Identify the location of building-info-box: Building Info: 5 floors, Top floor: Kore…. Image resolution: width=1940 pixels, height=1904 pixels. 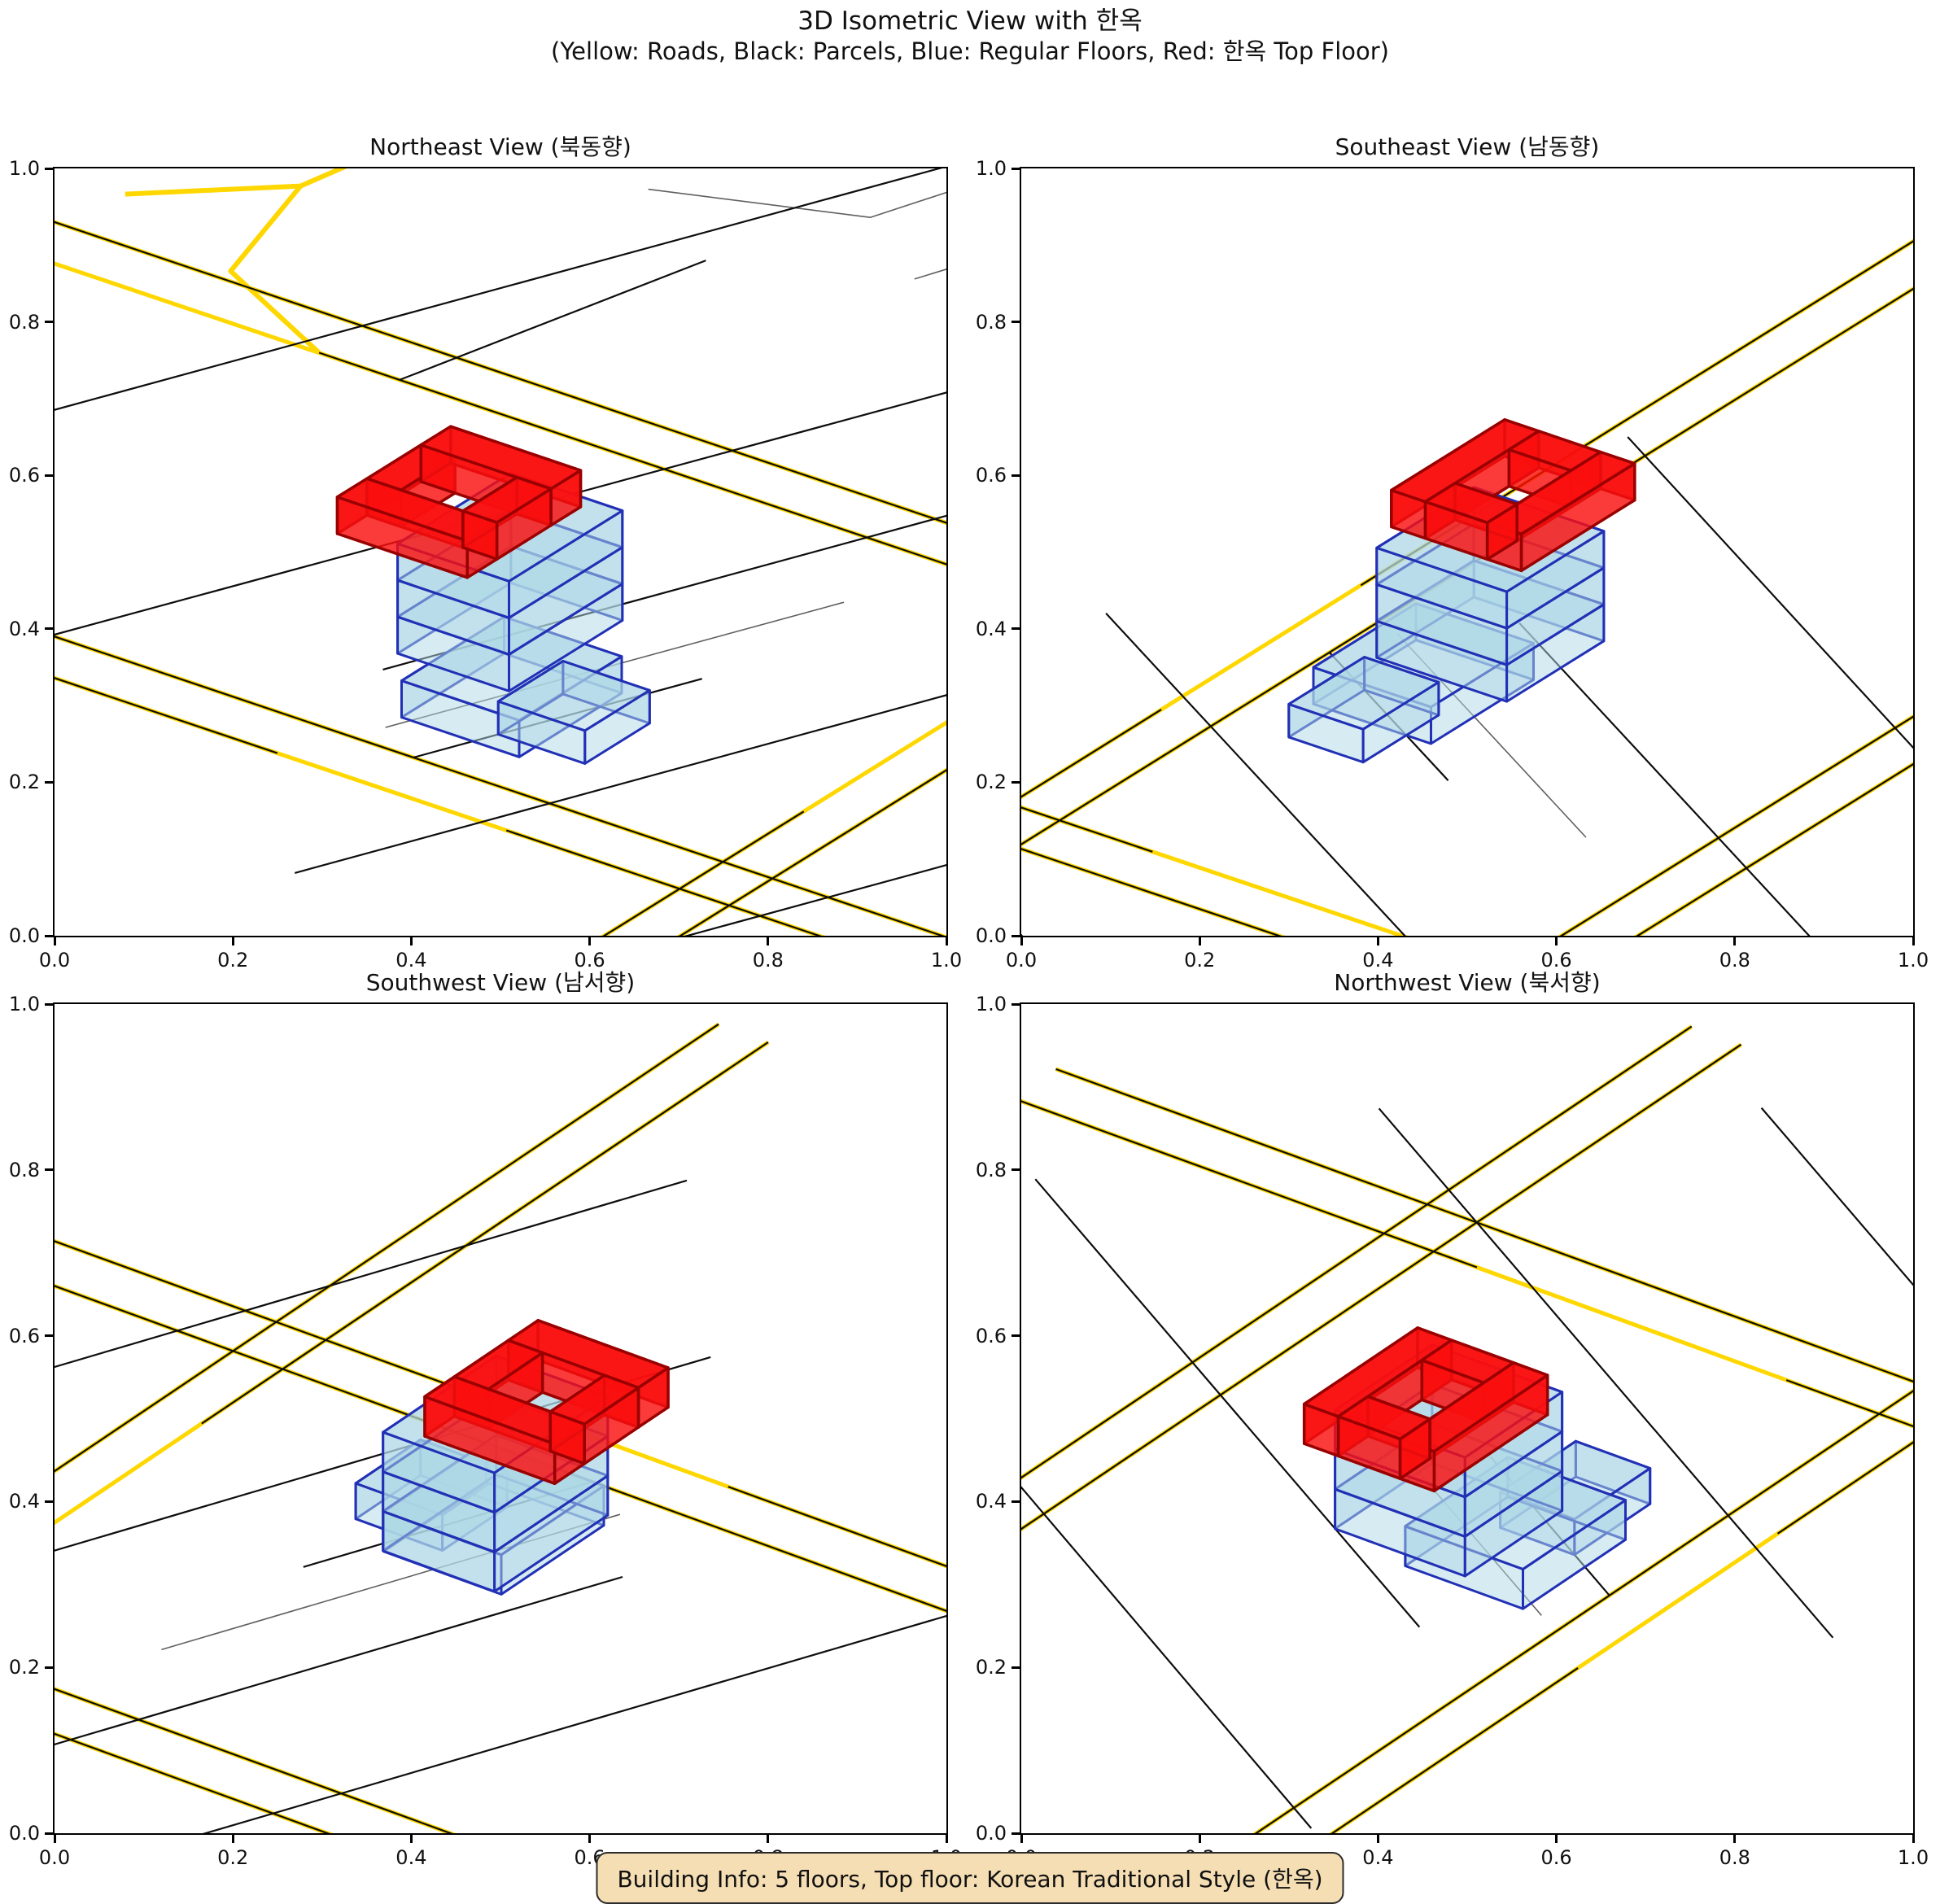
(970, 1878).